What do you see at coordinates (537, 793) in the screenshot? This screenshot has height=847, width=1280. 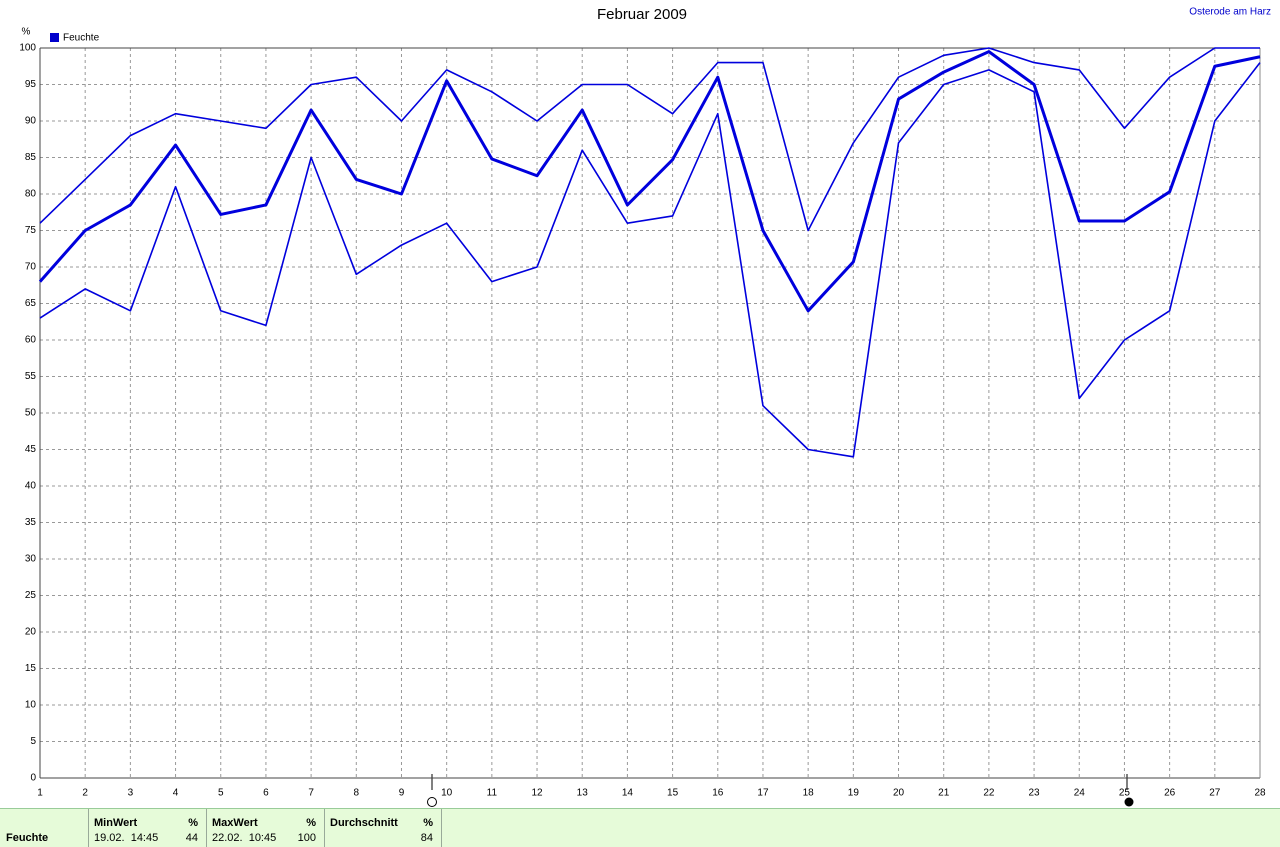 I see `x-tick-label: 12` at bounding box center [537, 793].